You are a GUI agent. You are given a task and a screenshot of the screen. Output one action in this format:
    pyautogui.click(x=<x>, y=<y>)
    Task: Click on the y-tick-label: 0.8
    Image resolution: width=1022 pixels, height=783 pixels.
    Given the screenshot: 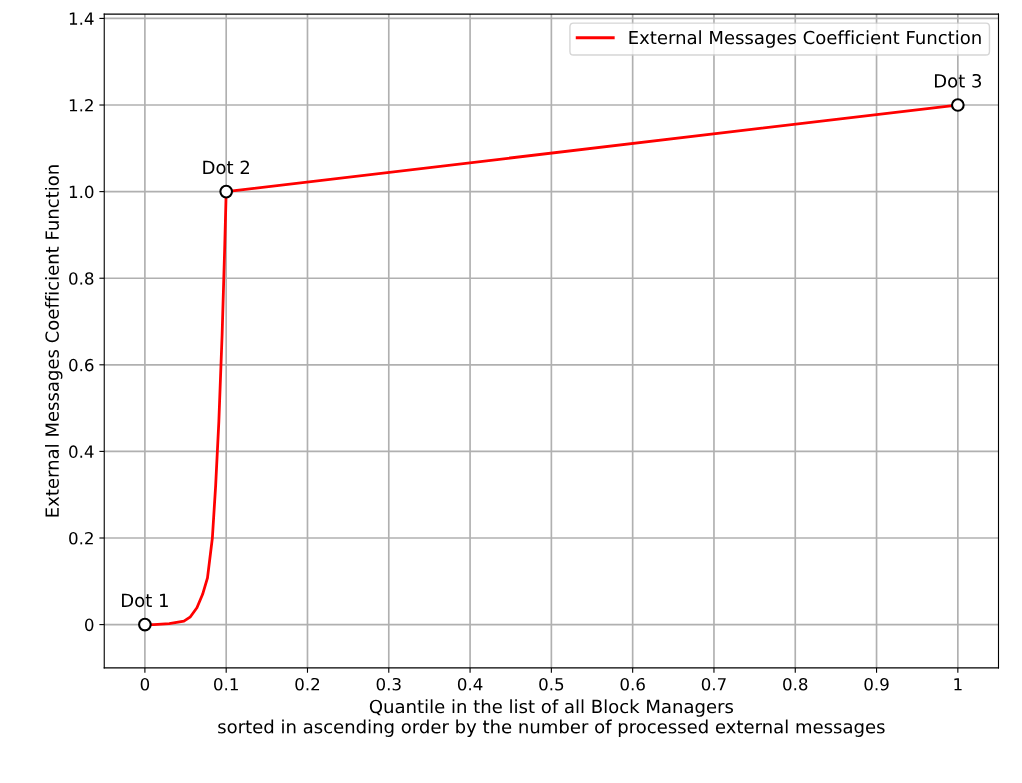 What is the action you would take?
    pyautogui.click(x=81, y=278)
    